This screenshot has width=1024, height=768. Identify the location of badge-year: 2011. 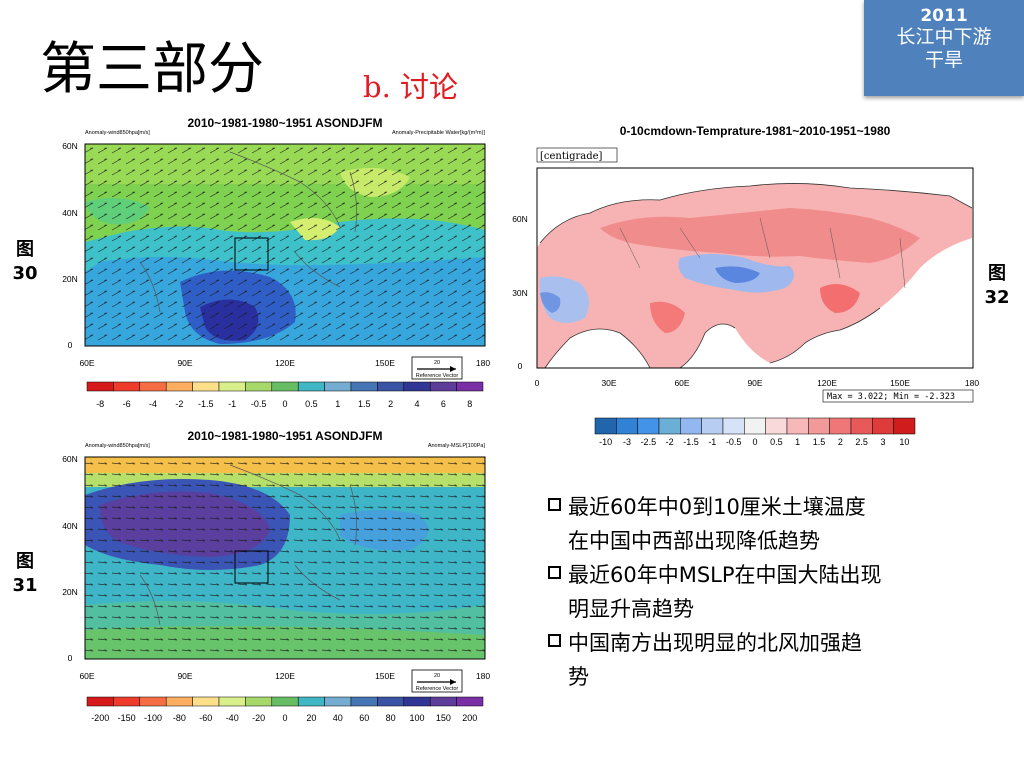
(944, 16).